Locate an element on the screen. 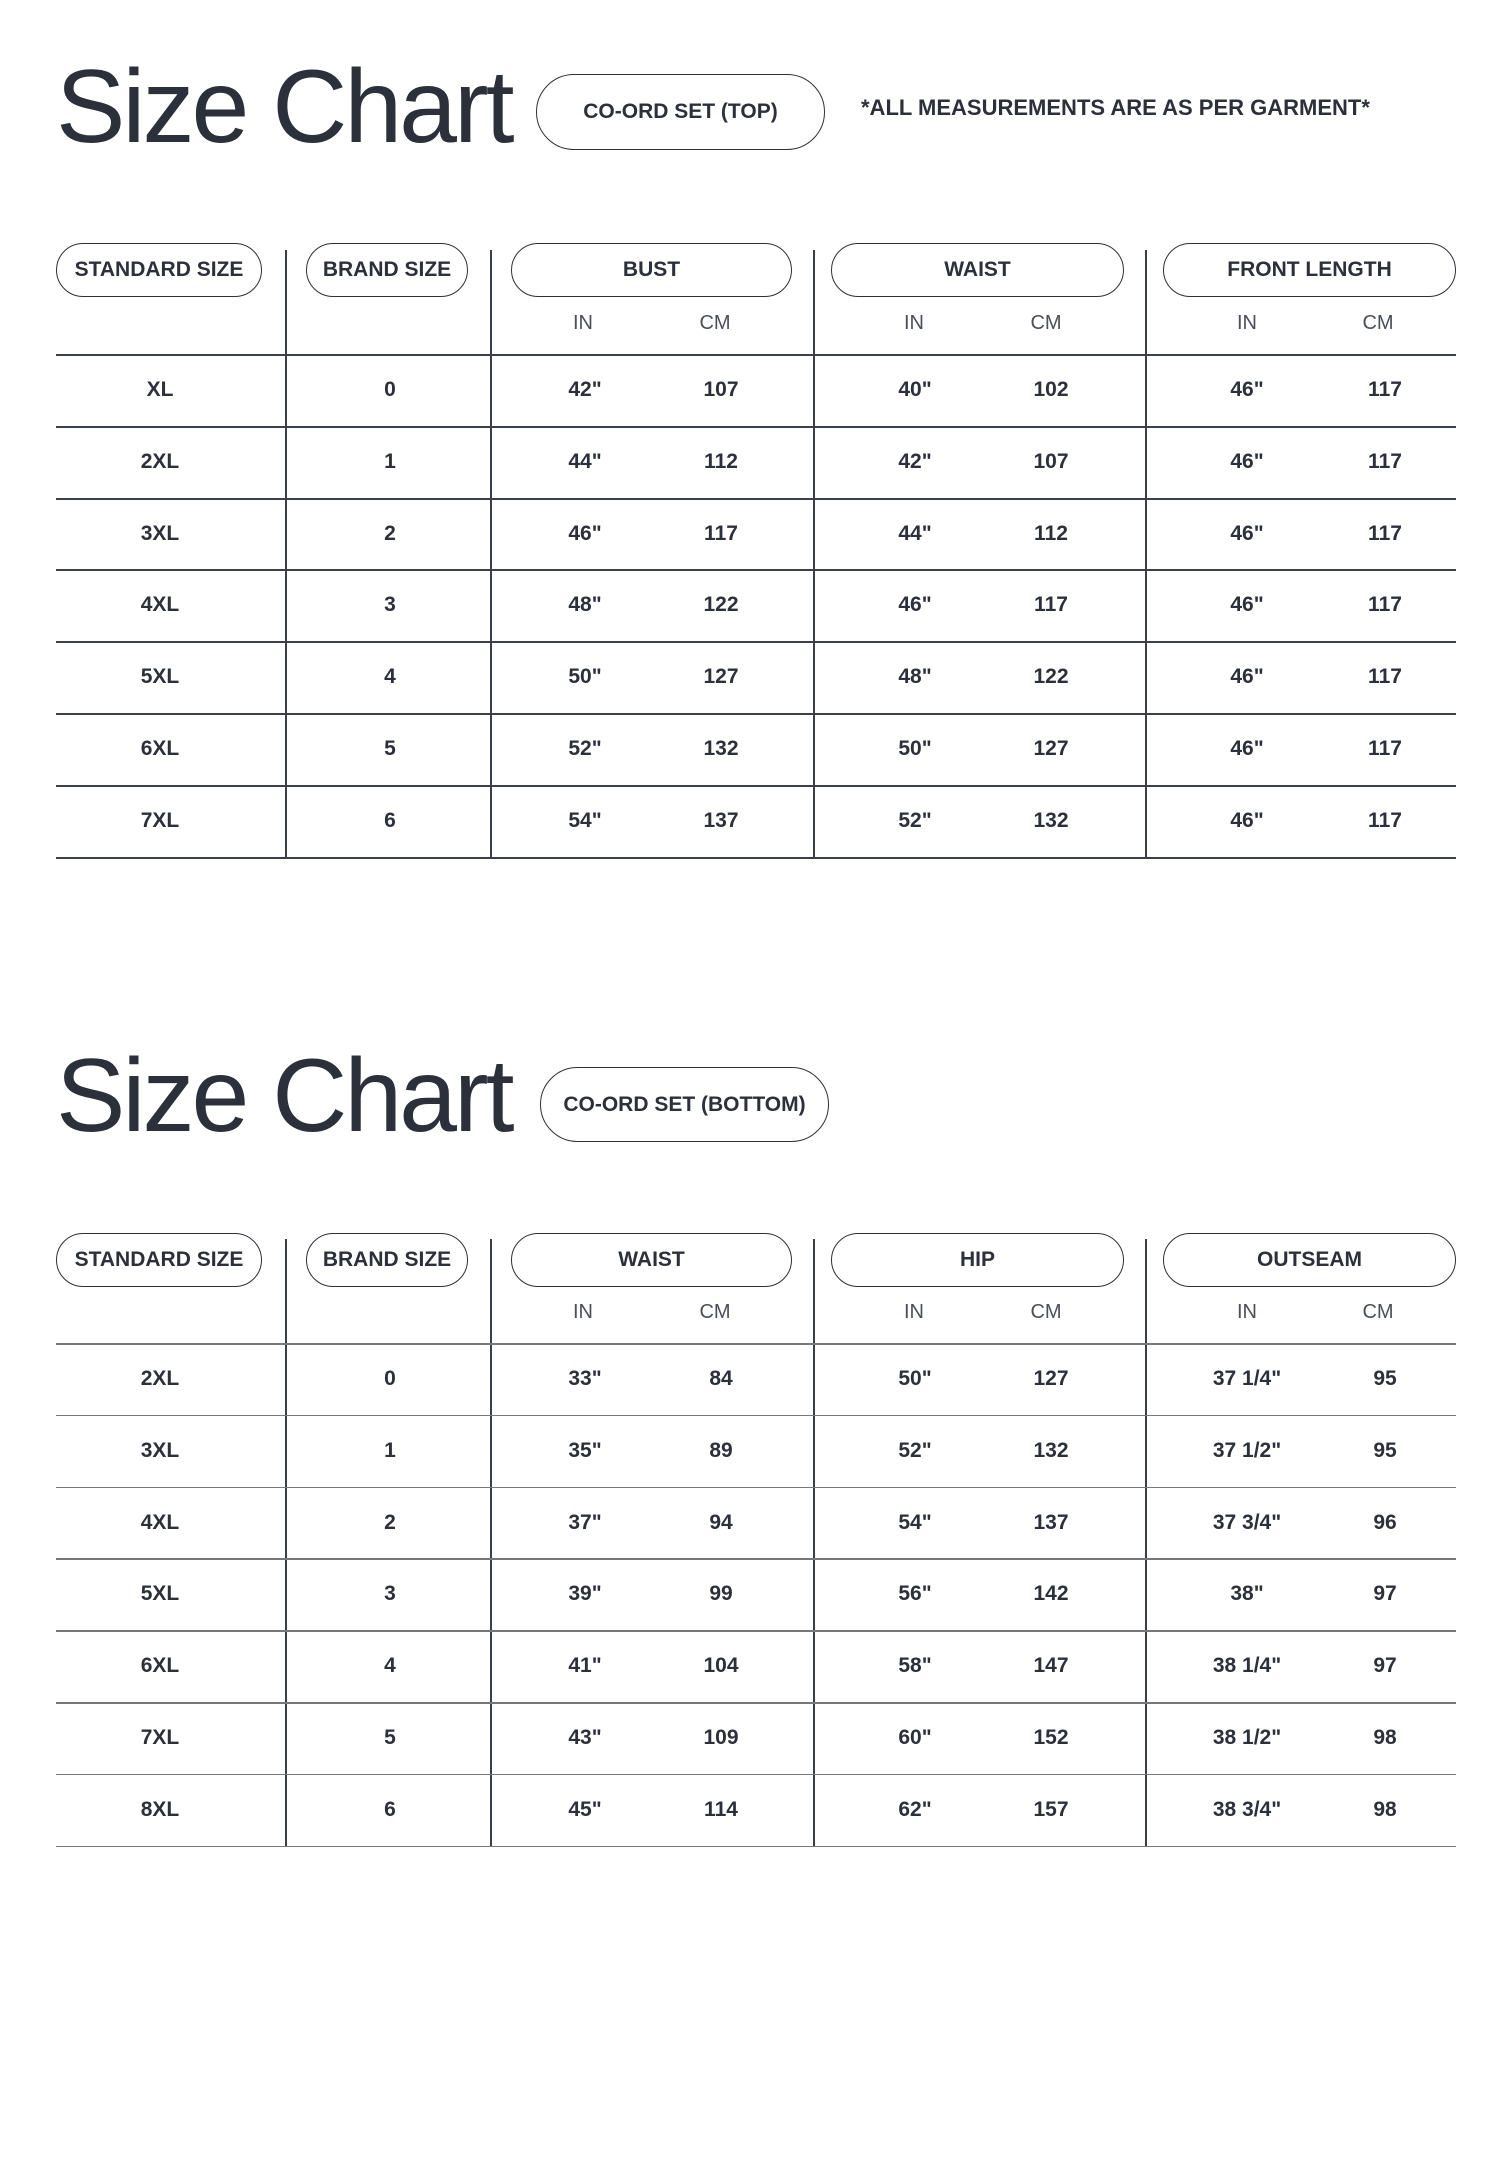 The width and height of the screenshot is (1500, 2160). table-cell: 5 is located at coordinates (390, 1737).